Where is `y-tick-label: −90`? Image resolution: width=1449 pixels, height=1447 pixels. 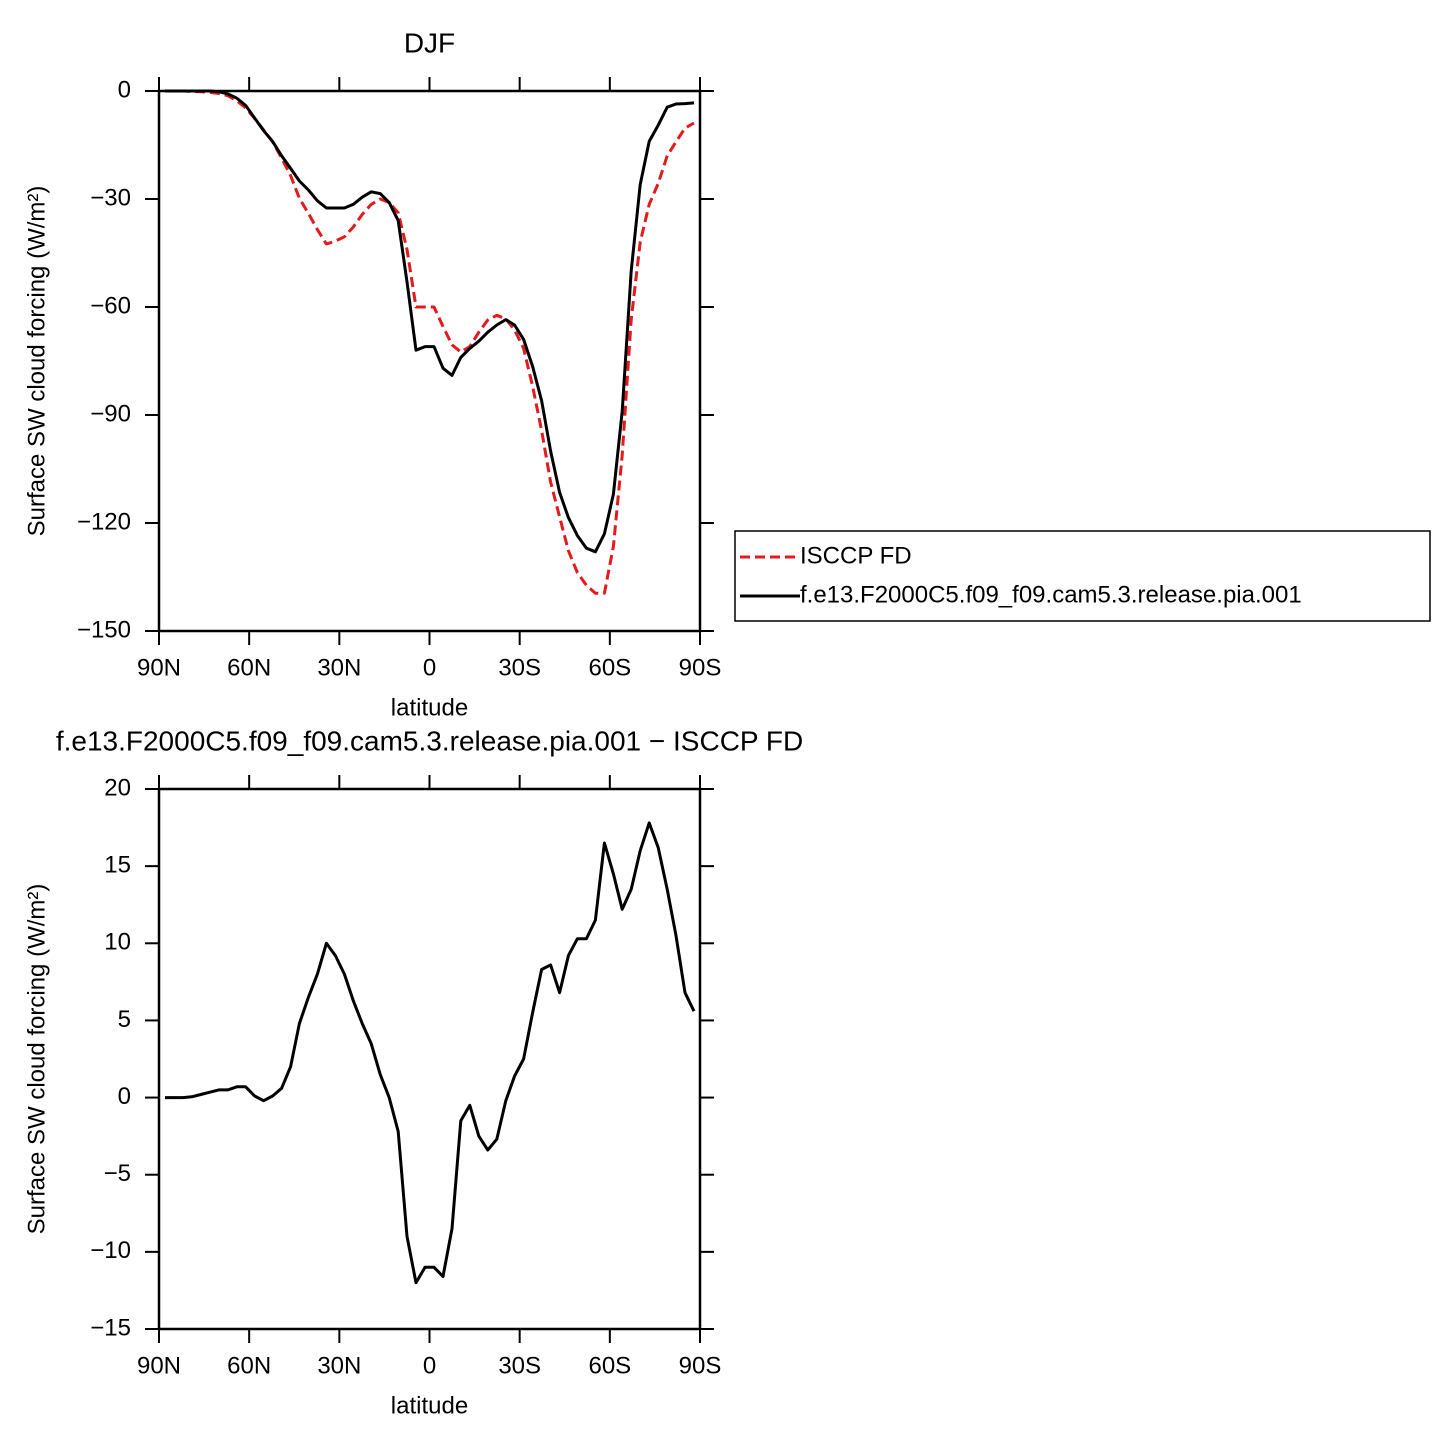
y-tick-label: −90 is located at coordinates (110, 413).